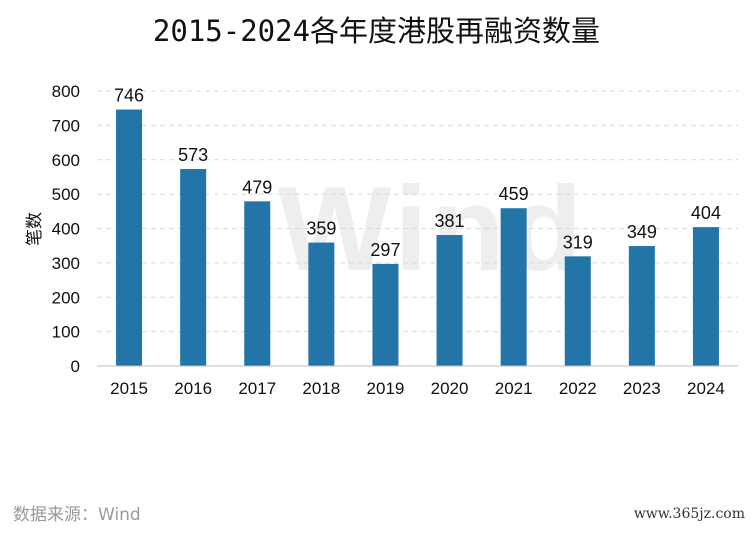  What do you see at coordinates (321, 388) in the screenshot?
I see `x-tick-label-2018: 2018` at bounding box center [321, 388].